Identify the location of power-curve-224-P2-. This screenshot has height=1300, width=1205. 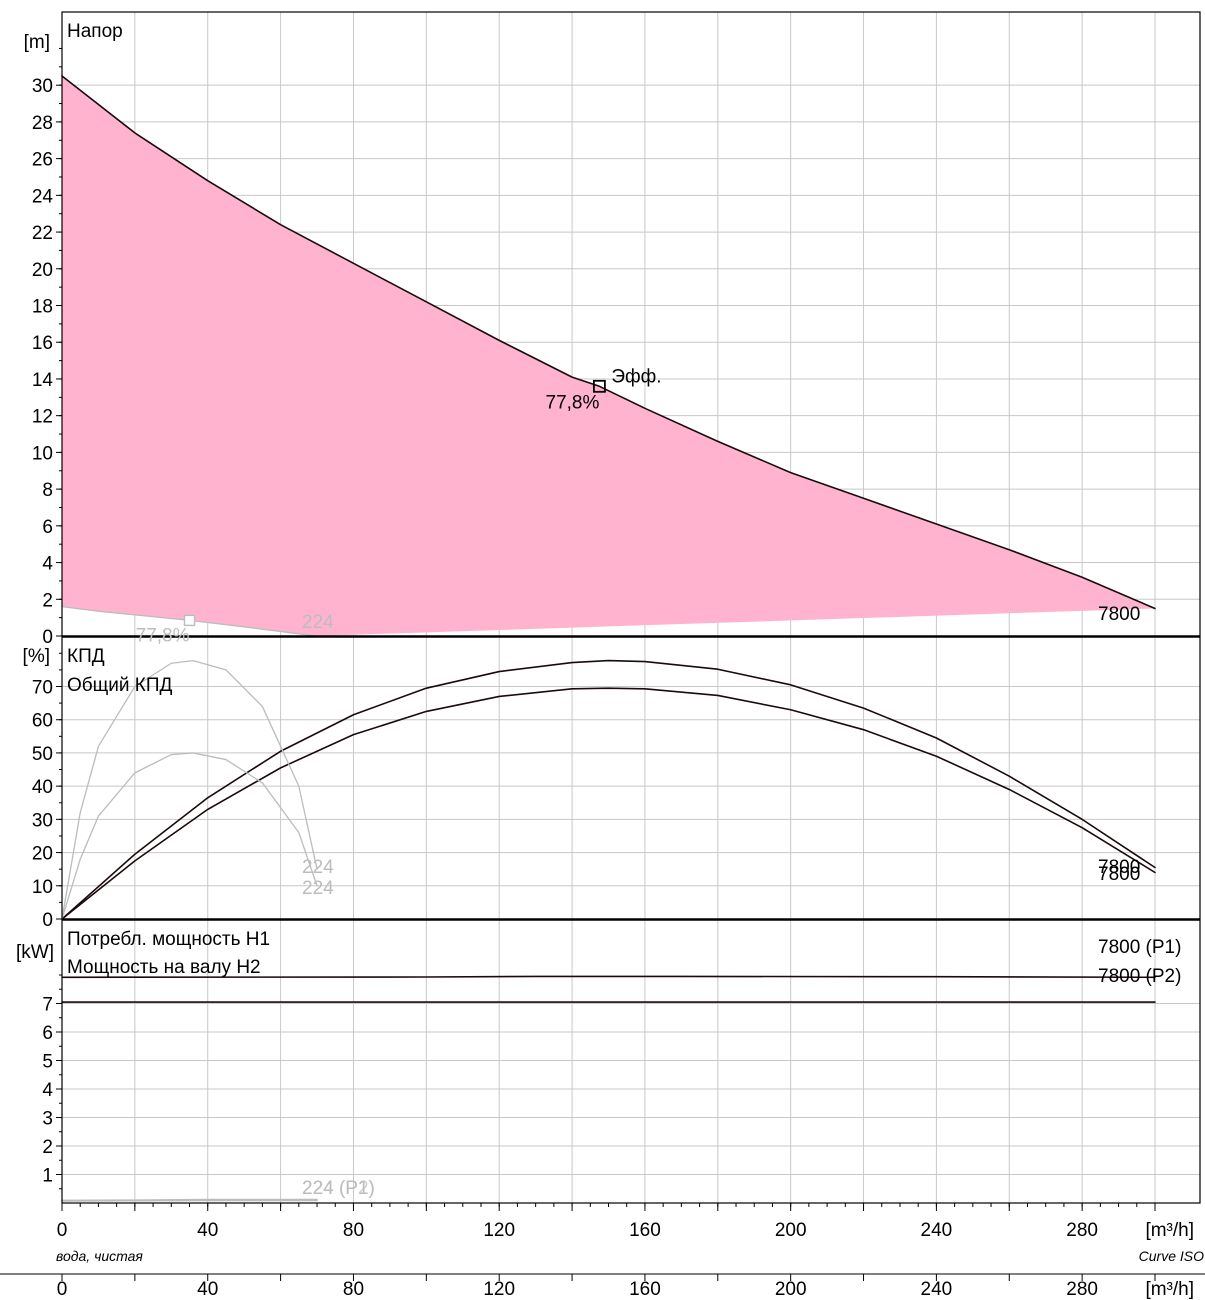
(189, 1200).